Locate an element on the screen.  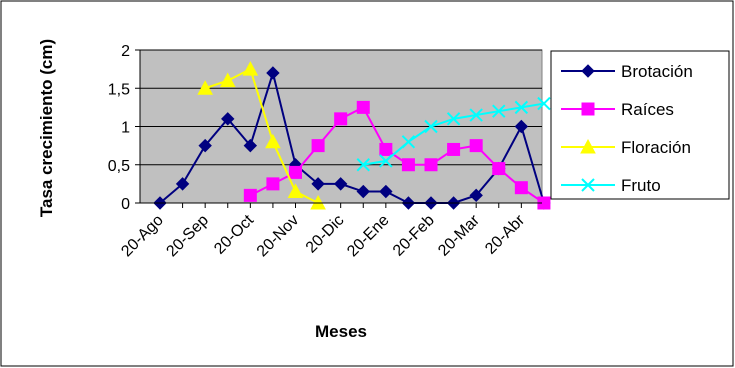
x-axis-title: Meses is located at coordinates (341, 331).